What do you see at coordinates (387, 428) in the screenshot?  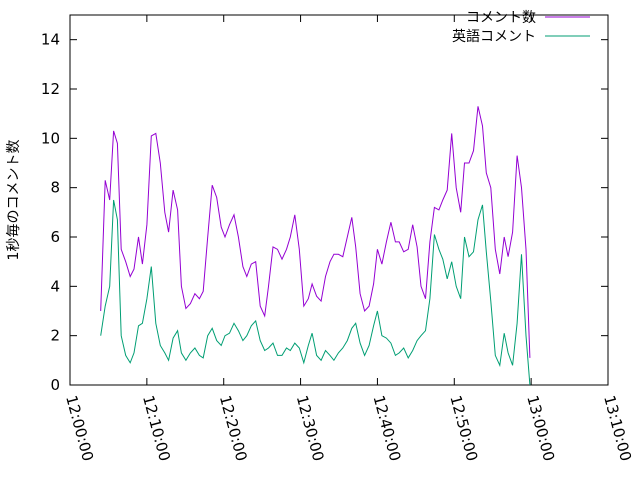 I see `x-tick-label: 12:40:00` at bounding box center [387, 428].